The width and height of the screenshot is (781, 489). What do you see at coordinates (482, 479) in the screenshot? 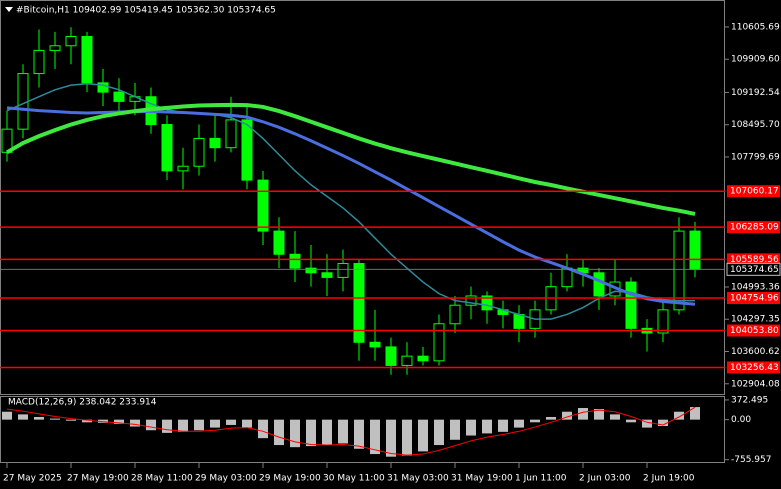
I see `x-tick-label: 31 May 19:00` at bounding box center [482, 479].